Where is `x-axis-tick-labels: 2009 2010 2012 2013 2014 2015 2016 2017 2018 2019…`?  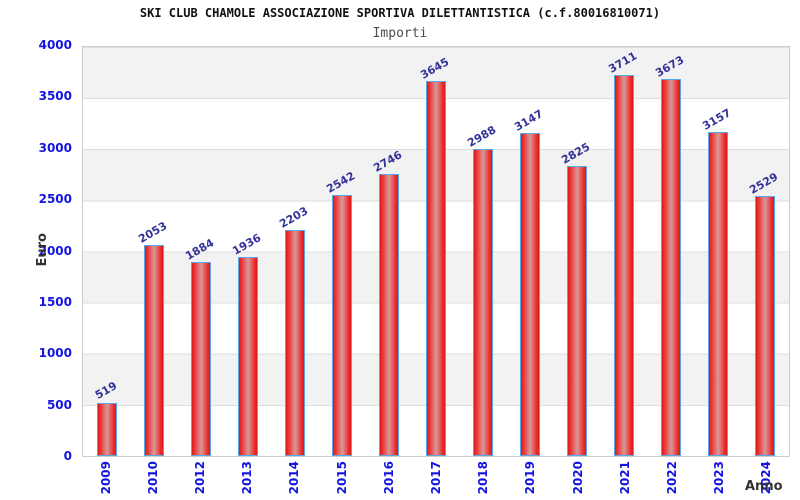 x-axis-tick-labels: 2009 2010 2012 2013 2014 2015 2016 2017 2018 2019… is located at coordinates (436, 480).